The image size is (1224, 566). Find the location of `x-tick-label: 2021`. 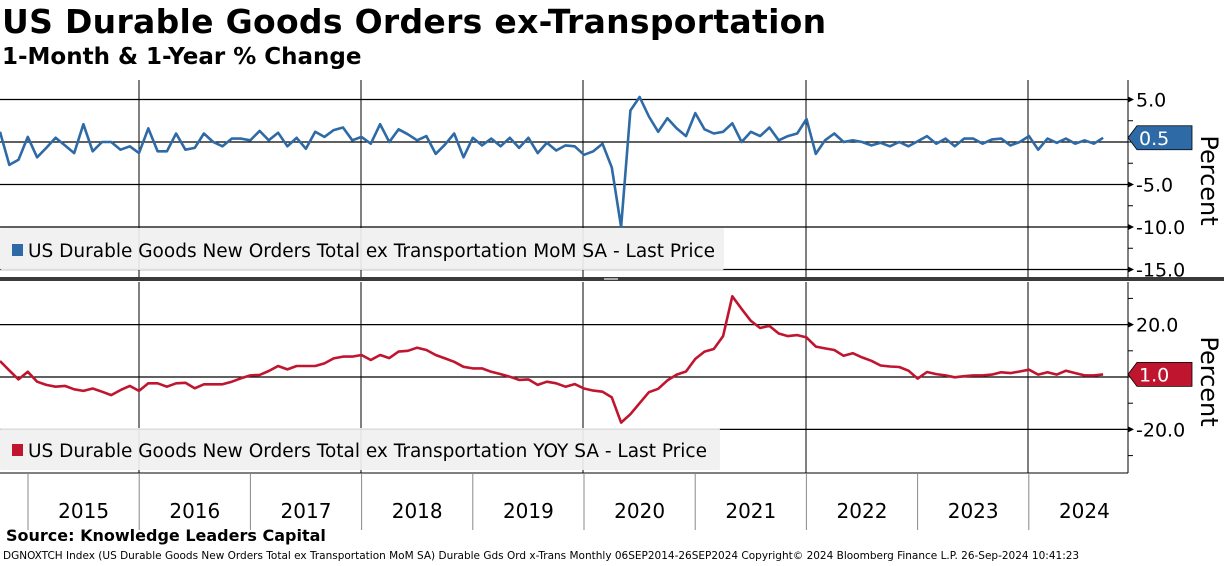

x-tick-label: 2021 is located at coordinates (750, 511).